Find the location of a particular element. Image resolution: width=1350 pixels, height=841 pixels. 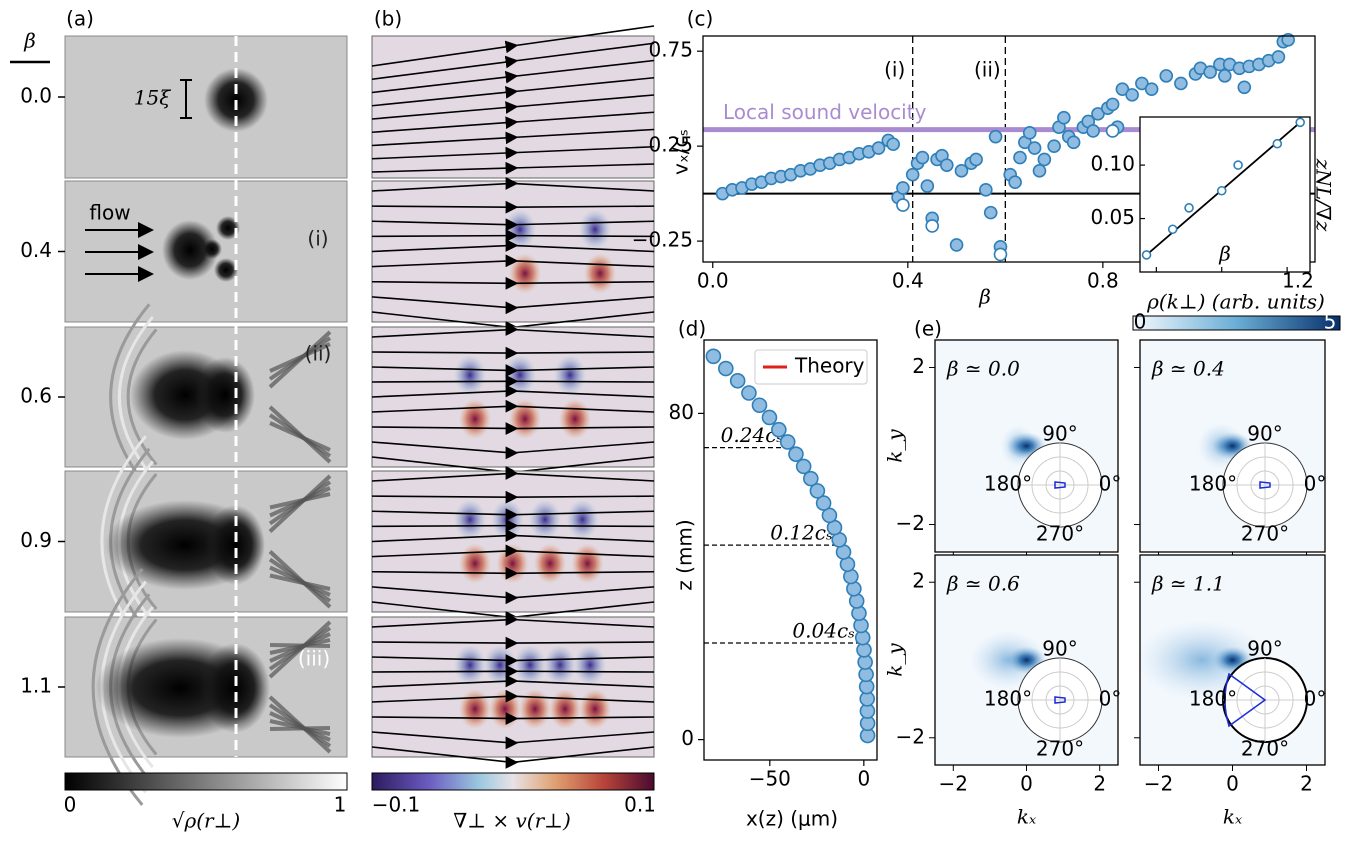

y-tick-label: 2 is located at coordinates (918, 581).